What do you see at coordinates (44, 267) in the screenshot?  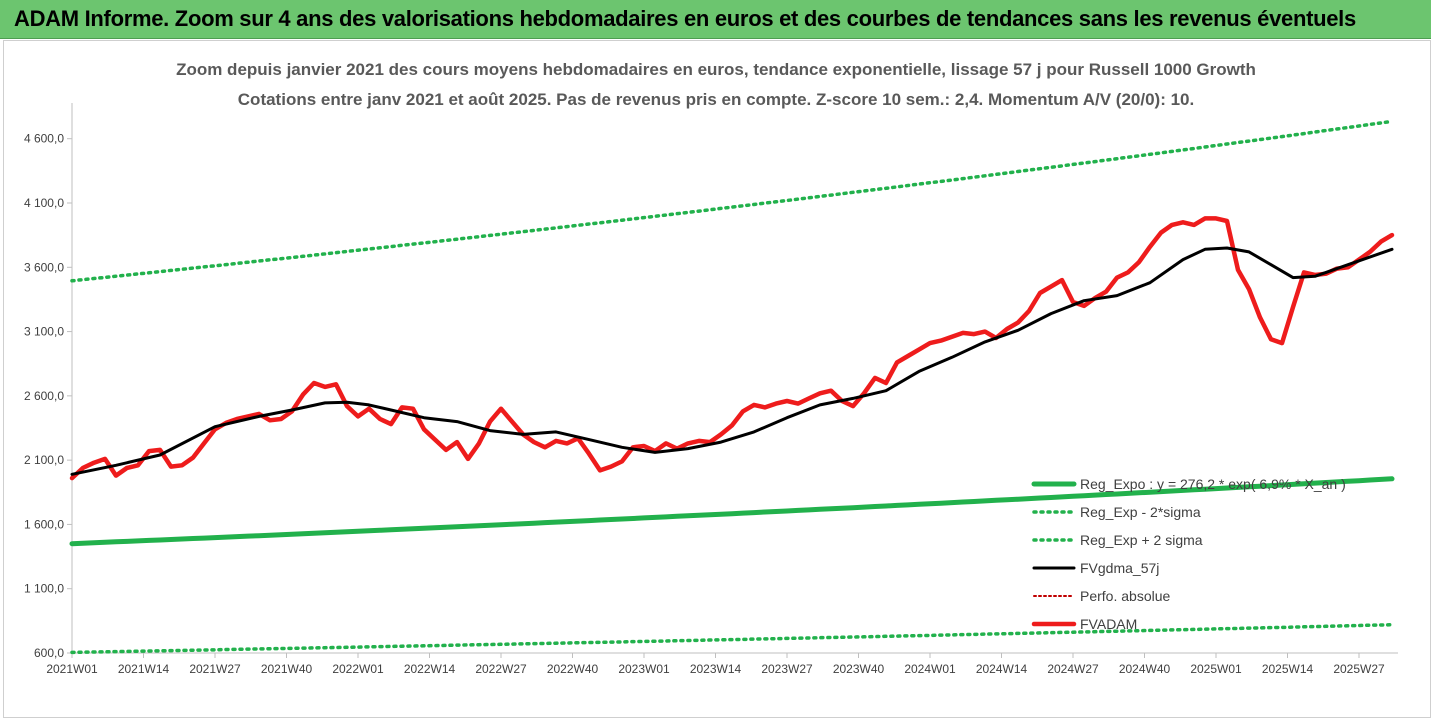 I see `y-tick-label: 3 600,0` at bounding box center [44, 267].